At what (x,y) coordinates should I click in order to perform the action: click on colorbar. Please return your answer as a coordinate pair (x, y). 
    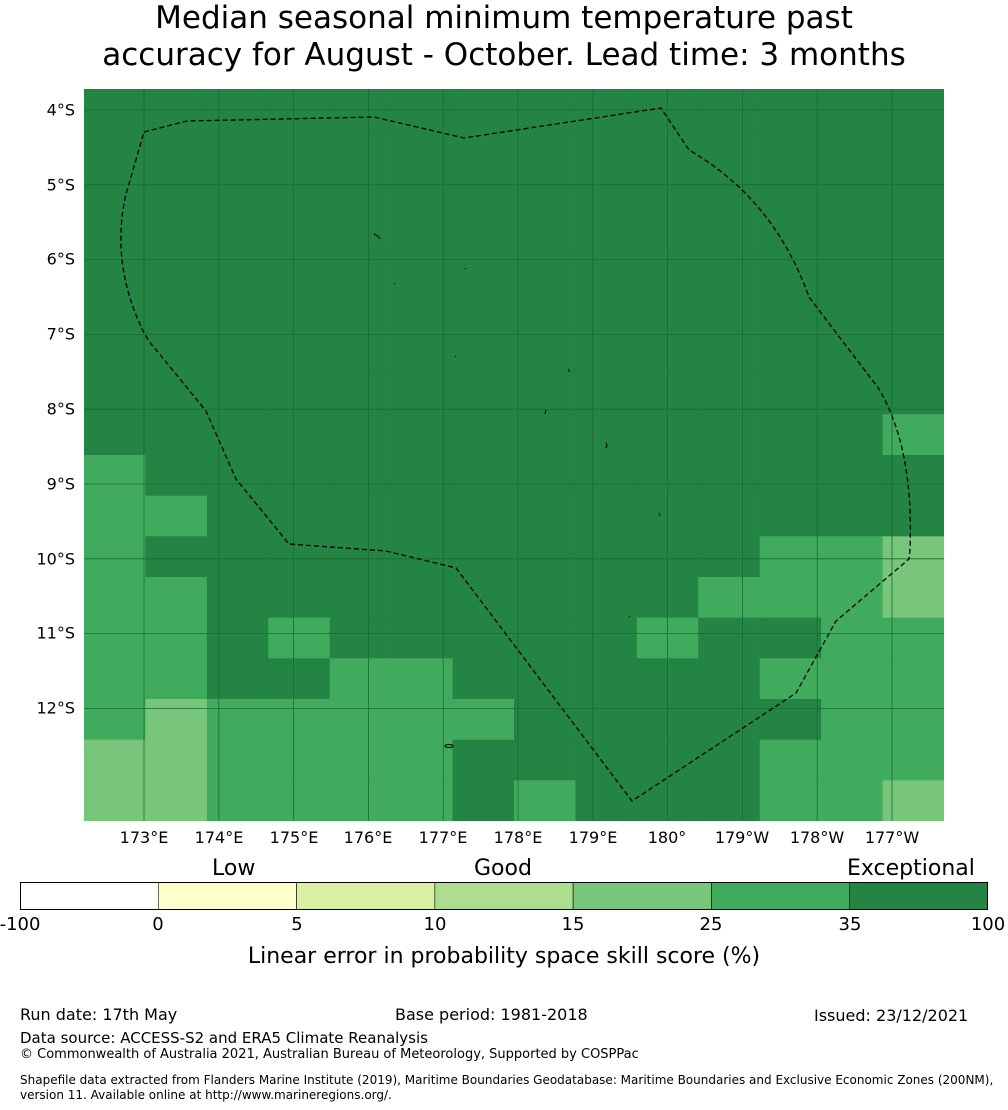
    Looking at the image, I should click on (504, 896).